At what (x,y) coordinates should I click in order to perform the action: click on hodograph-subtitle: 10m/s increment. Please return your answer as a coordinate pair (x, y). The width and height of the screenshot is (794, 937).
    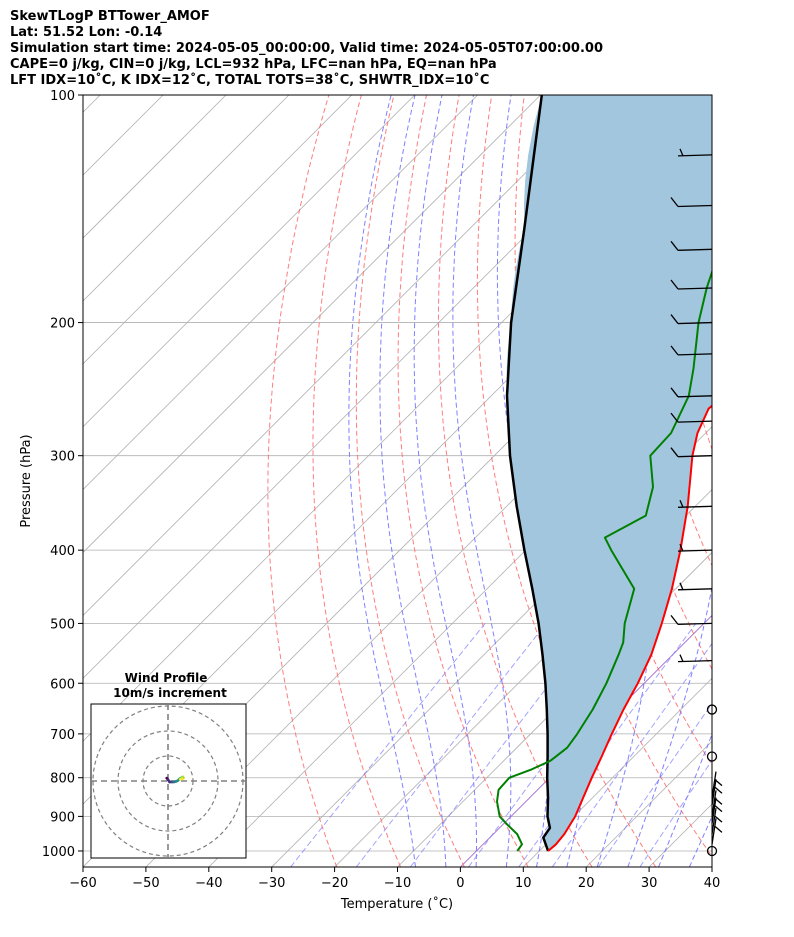
    Looking at the image, I should click on (170, 693).